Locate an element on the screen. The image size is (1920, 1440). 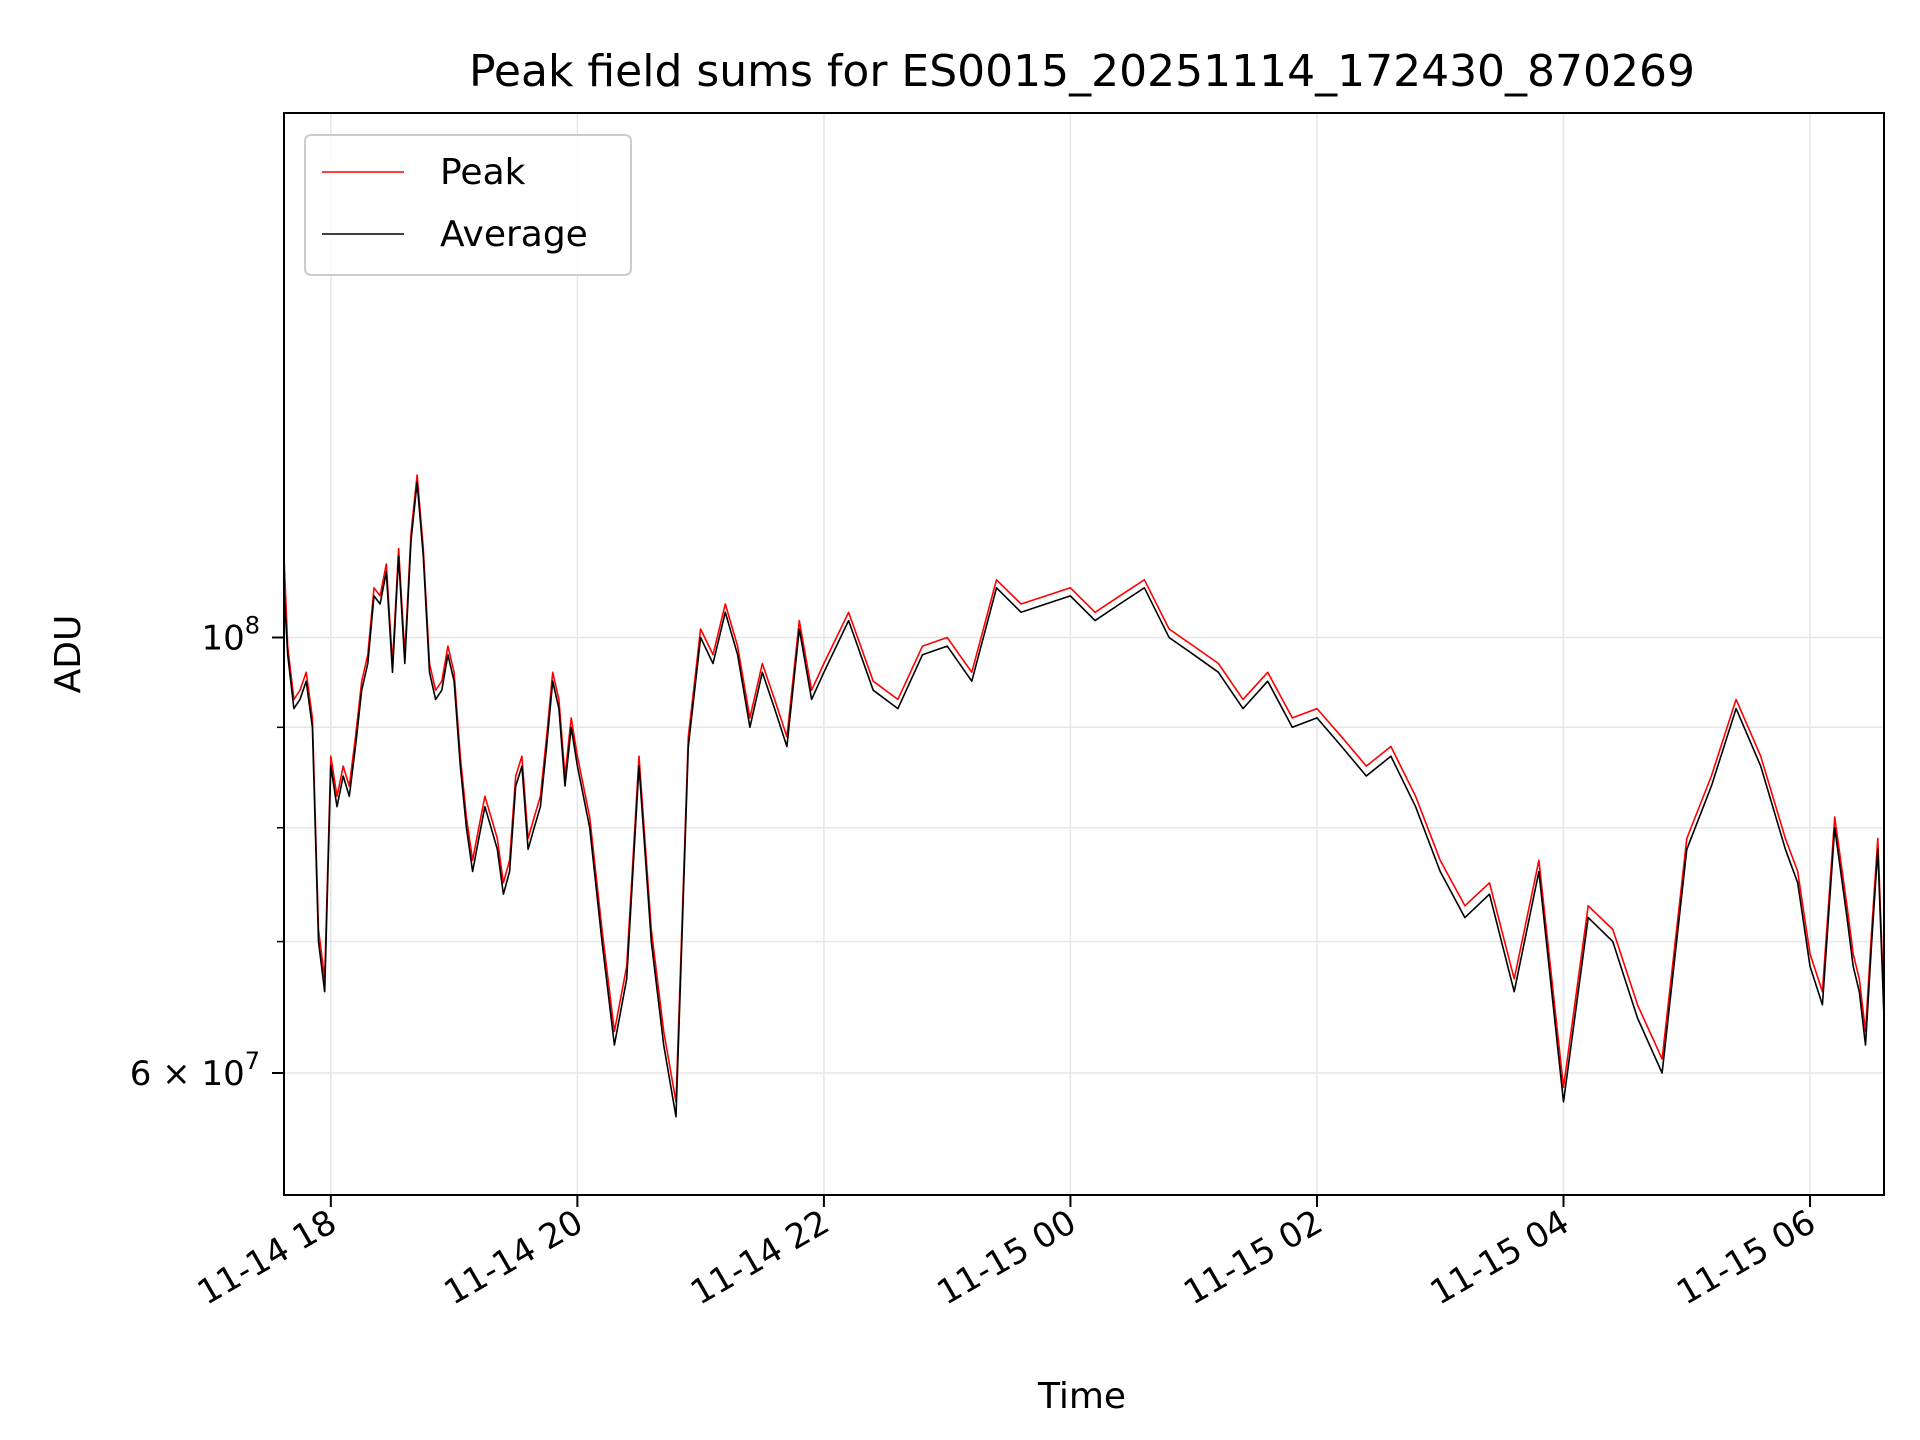
y-axis-title: ADU is located at coordinates (68, 654).